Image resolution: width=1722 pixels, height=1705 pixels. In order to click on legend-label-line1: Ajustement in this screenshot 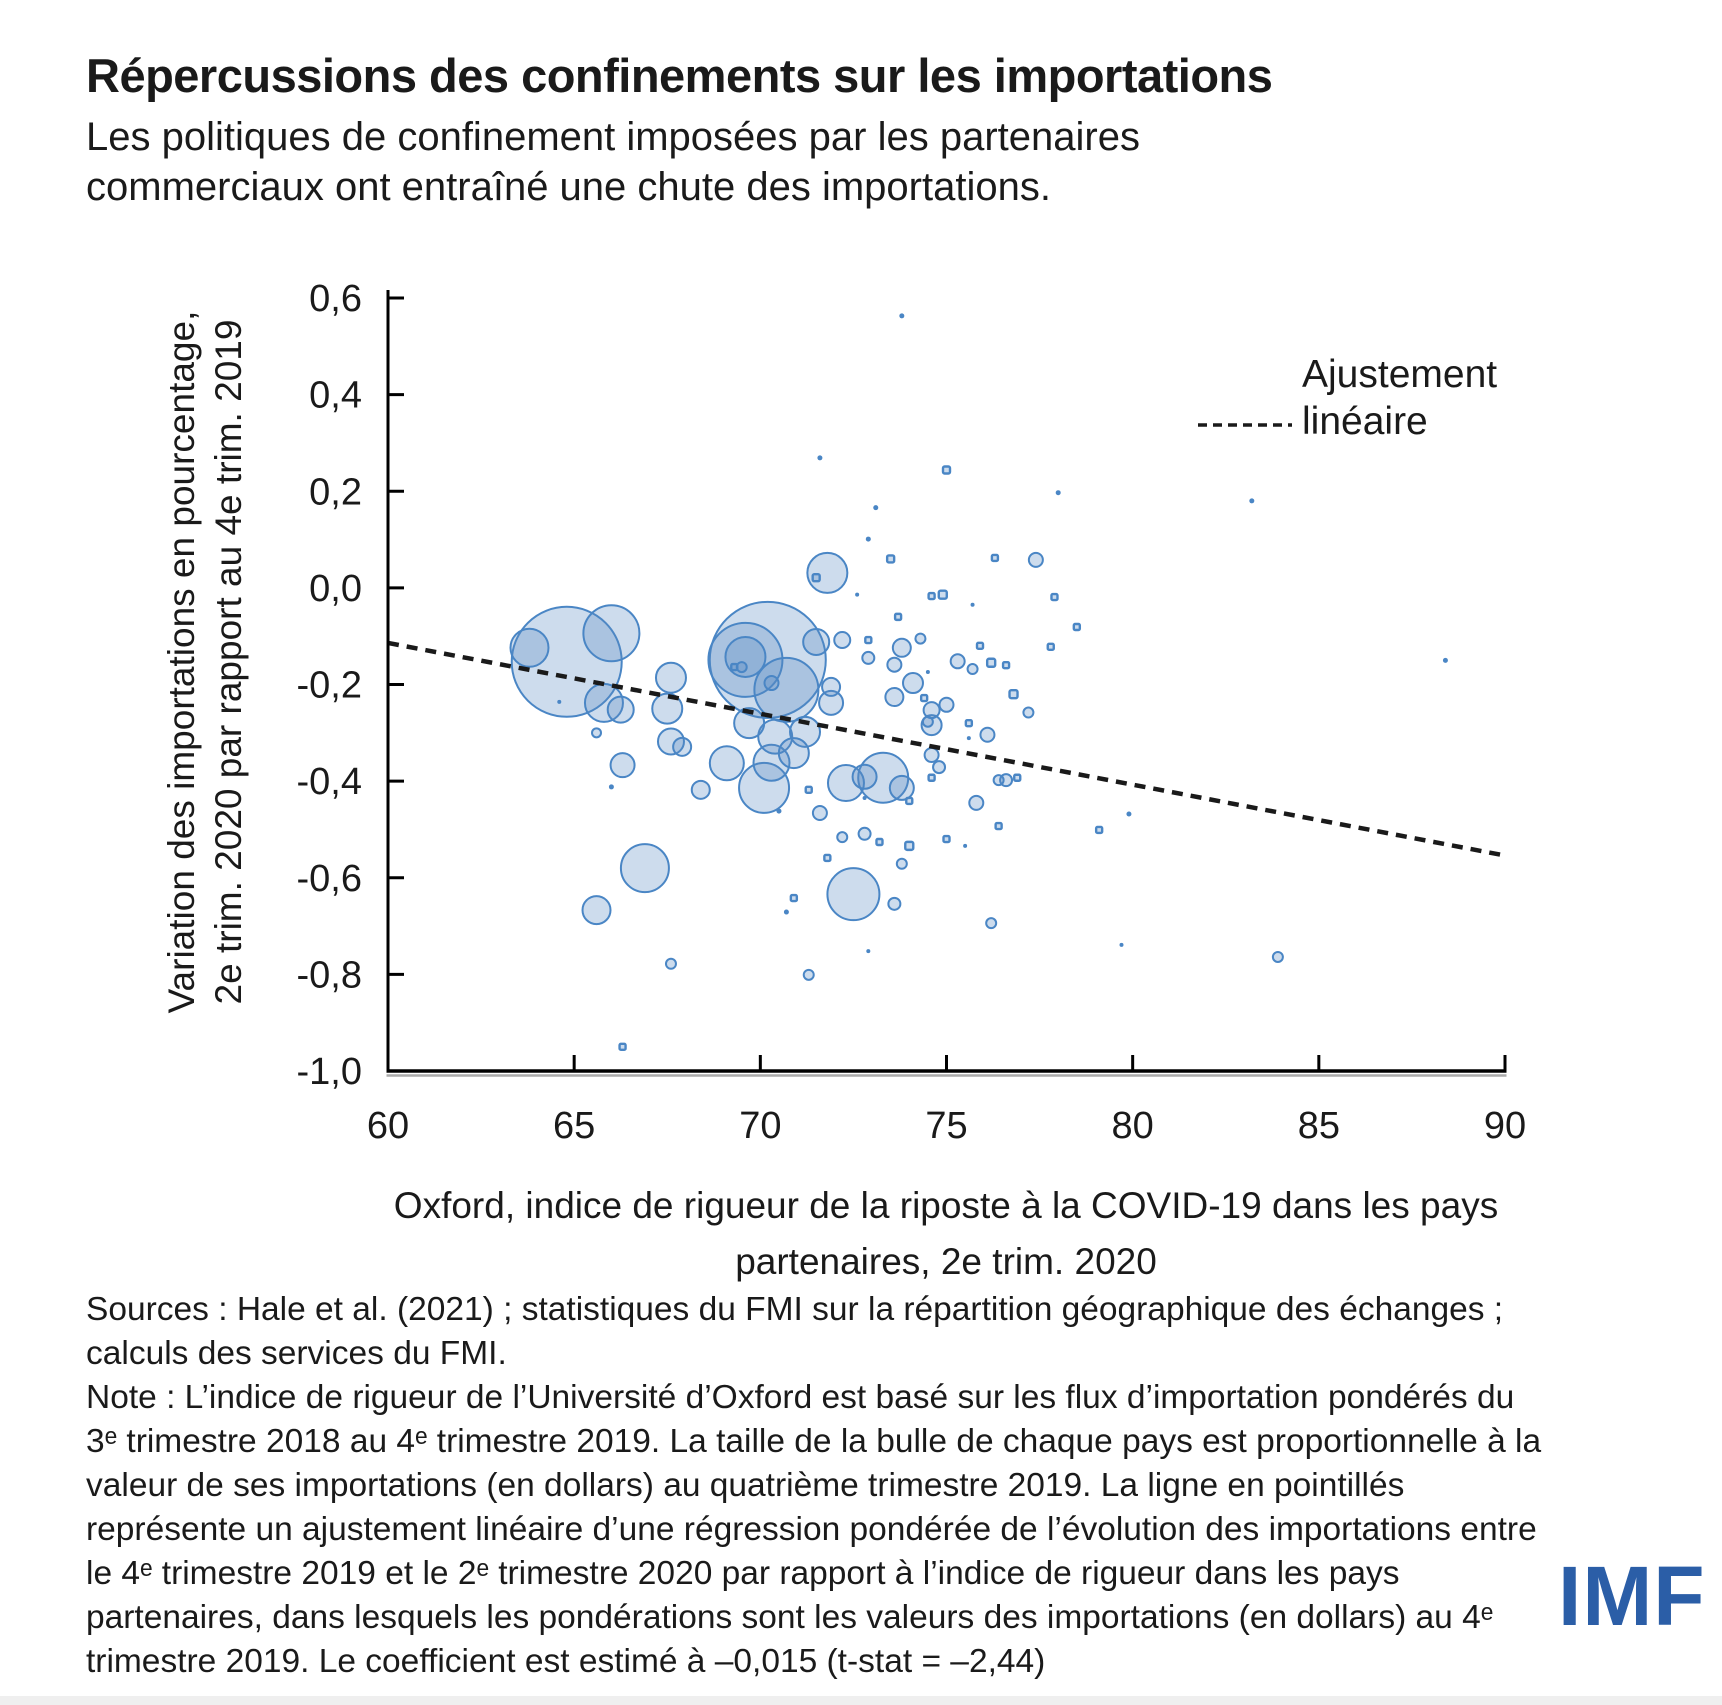, I will do `click(1400, 374)`.